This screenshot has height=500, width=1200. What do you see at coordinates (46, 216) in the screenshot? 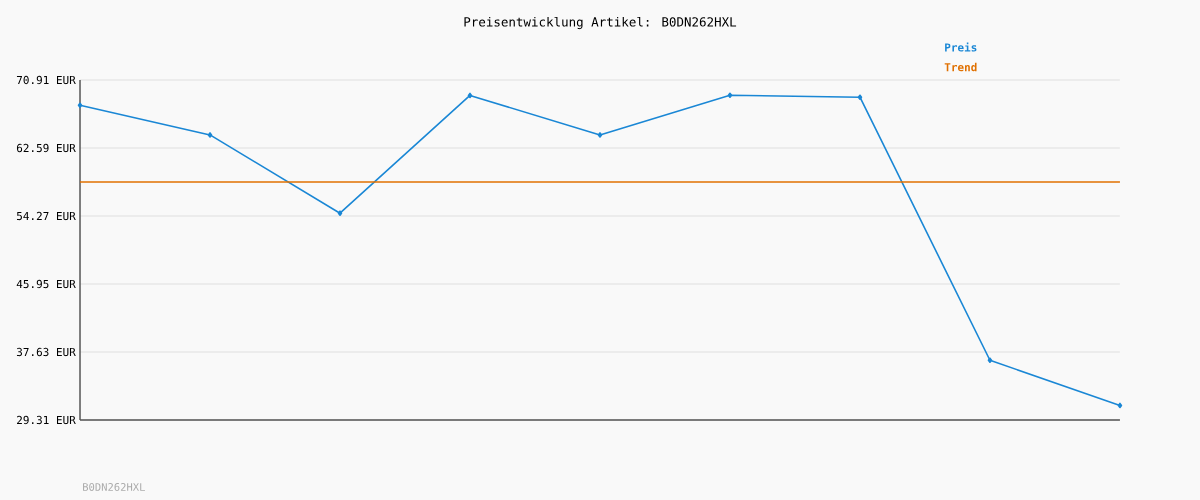
I see `y-tick-label: 54.27 EUR` at bounding box center [46, 216].